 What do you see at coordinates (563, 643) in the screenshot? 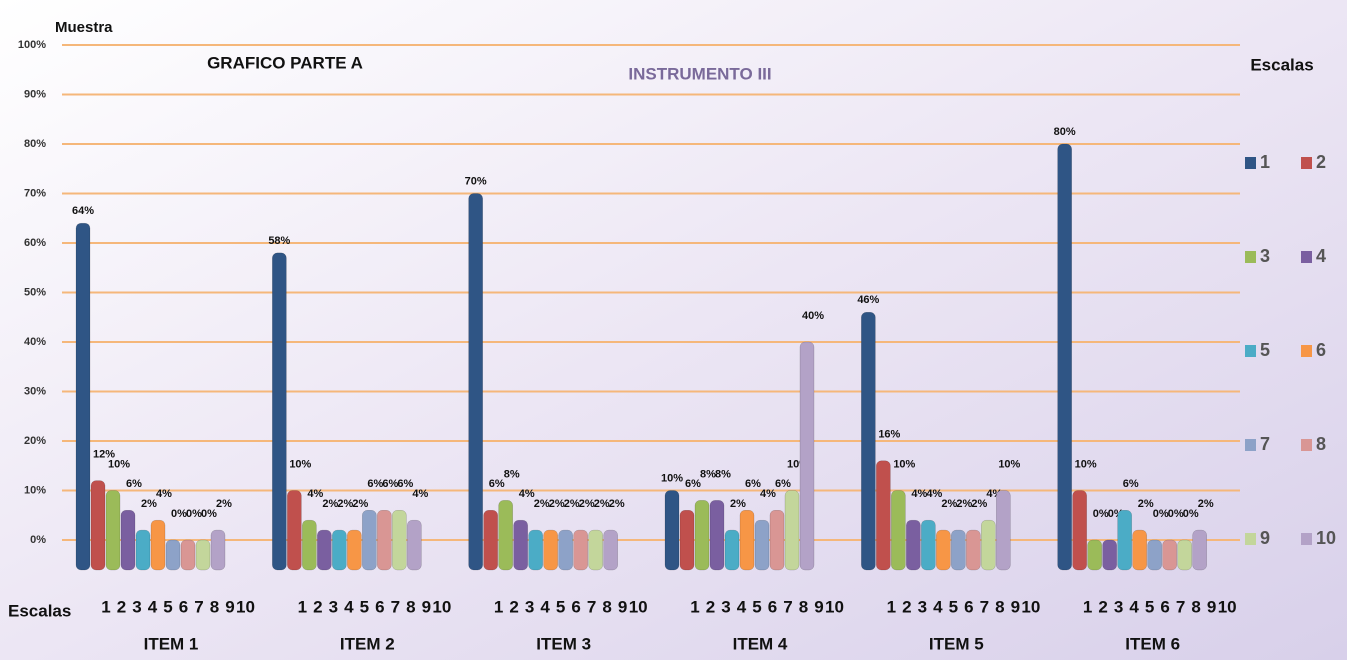
I see `category-label: ITEM 3` at bounding box center [563, 643].